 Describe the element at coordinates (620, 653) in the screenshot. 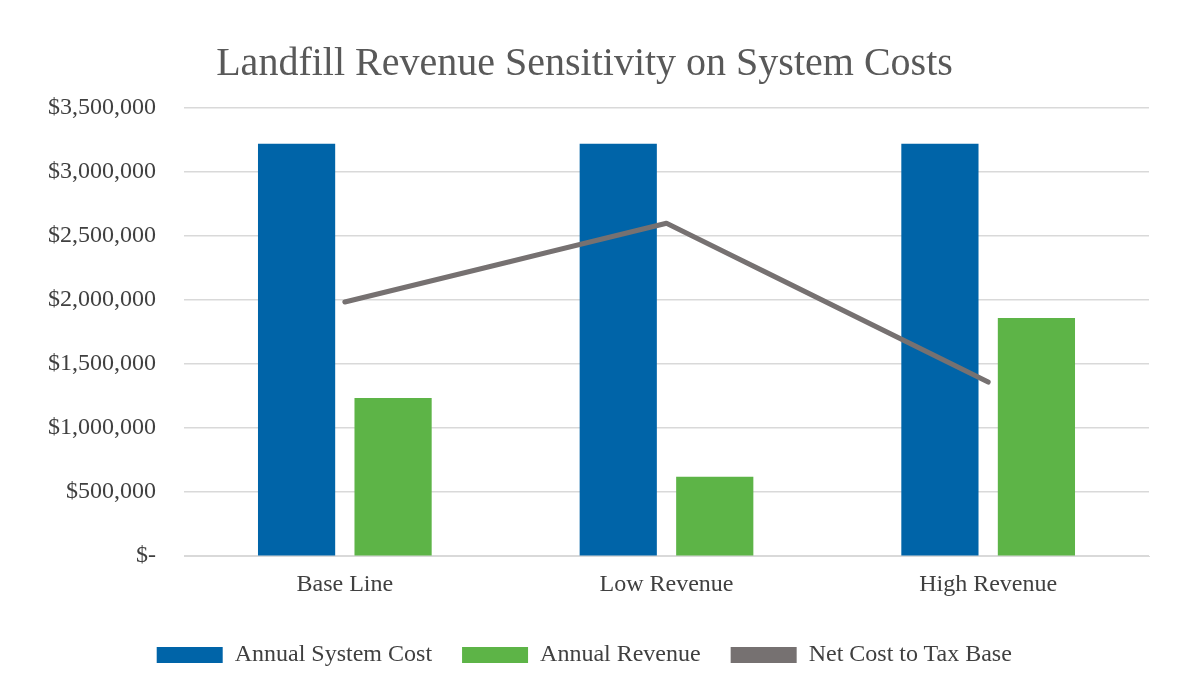

I see `legend-label: Annual Revenue` at that location.